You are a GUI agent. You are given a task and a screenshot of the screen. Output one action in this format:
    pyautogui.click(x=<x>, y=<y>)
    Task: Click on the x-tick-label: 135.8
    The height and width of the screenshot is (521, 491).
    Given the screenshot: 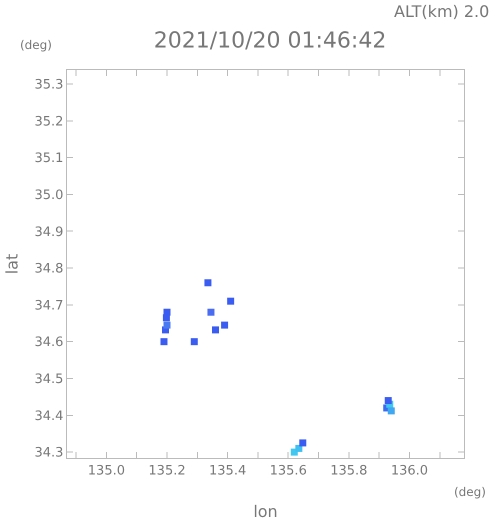 What is the action you would take?
    pyautogui.click(x=349, y=471)
    